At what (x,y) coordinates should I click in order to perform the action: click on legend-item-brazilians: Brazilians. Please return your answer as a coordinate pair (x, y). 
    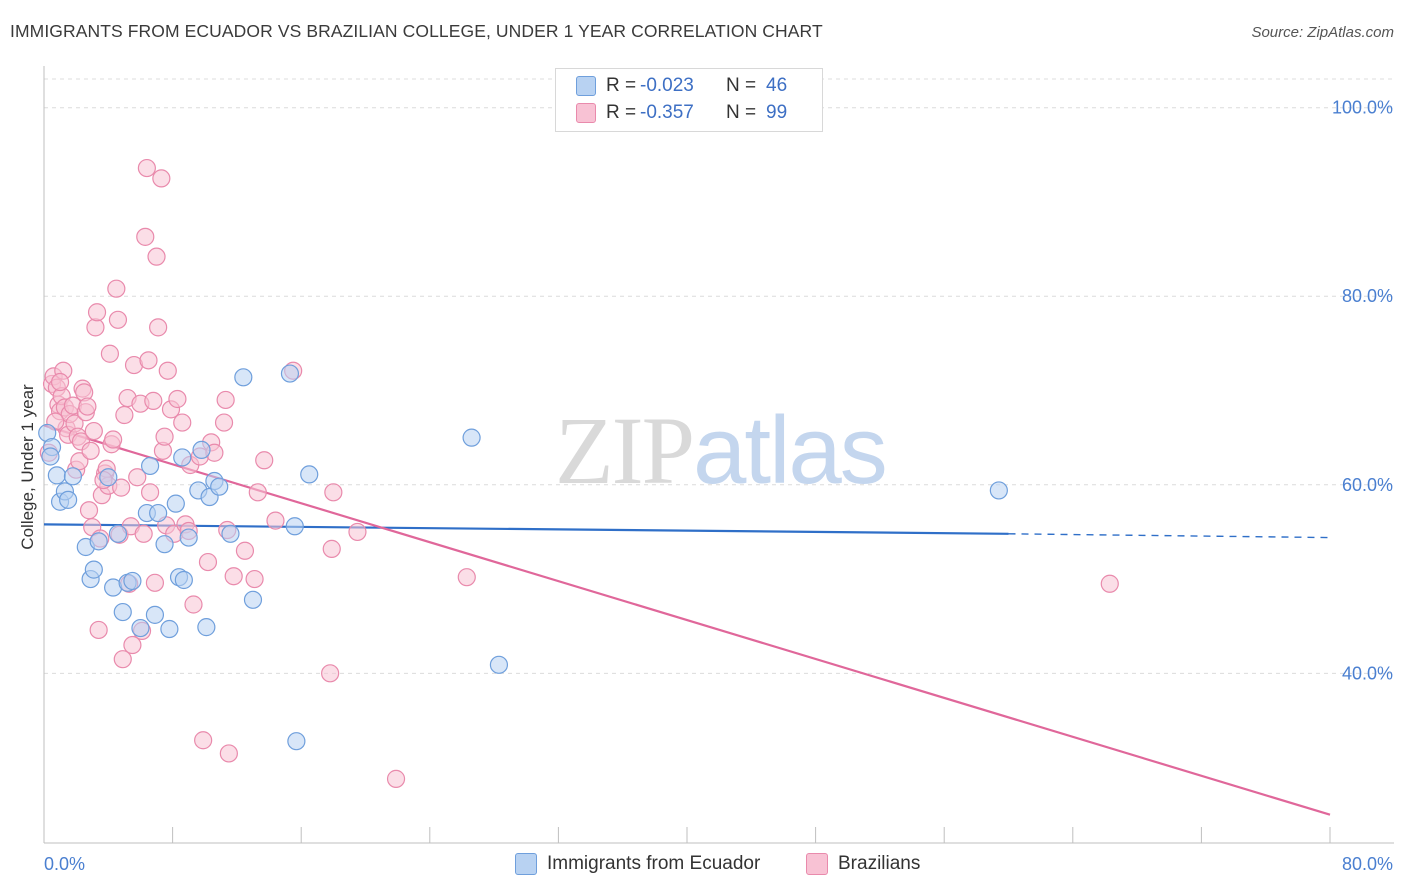
    Looking at the image, I should click on (863, 864).